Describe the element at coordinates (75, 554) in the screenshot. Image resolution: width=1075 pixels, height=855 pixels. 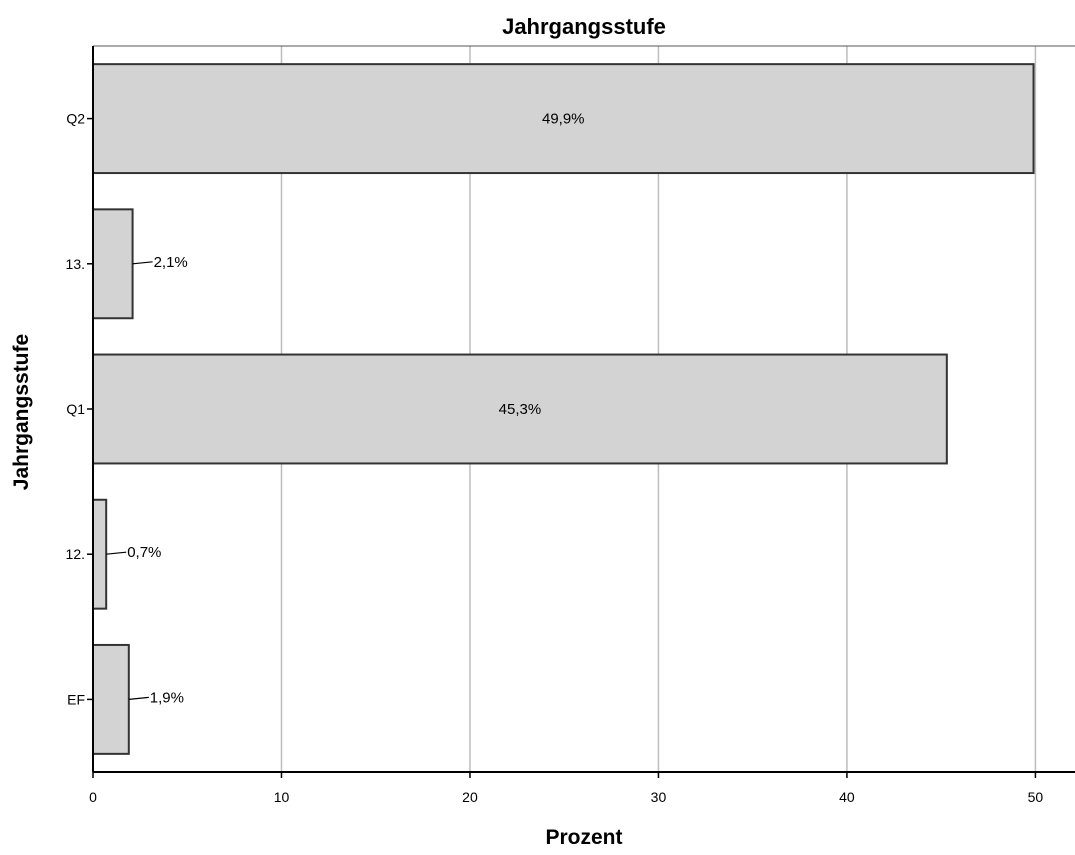
I see `y-tick-label-3: 12.` at that location.